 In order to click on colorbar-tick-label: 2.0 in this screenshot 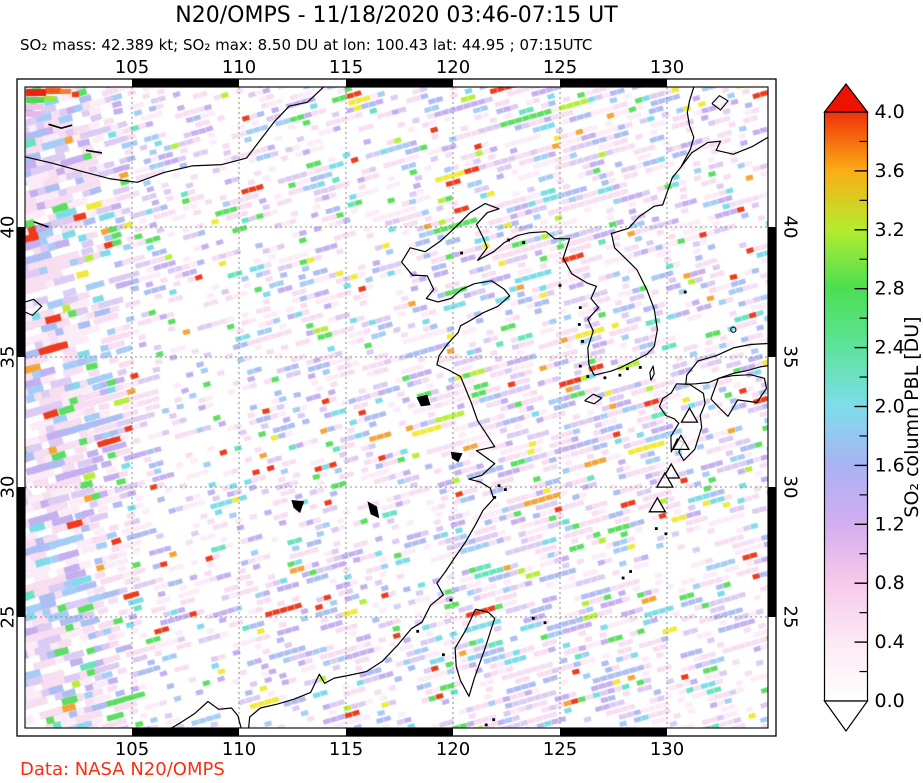, I will do `click(890, 407)`.